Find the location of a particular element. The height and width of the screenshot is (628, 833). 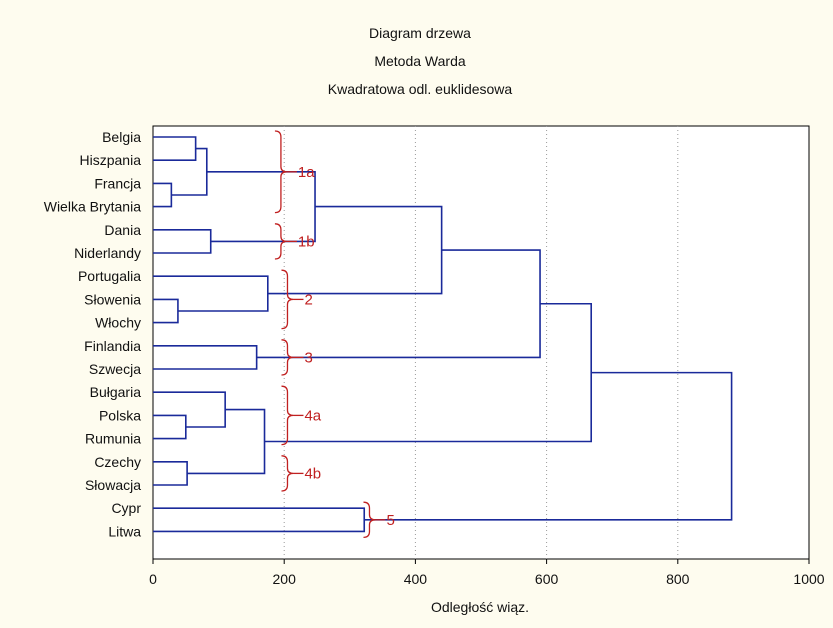

group-label: 1b is located at coordinates (306, 241).